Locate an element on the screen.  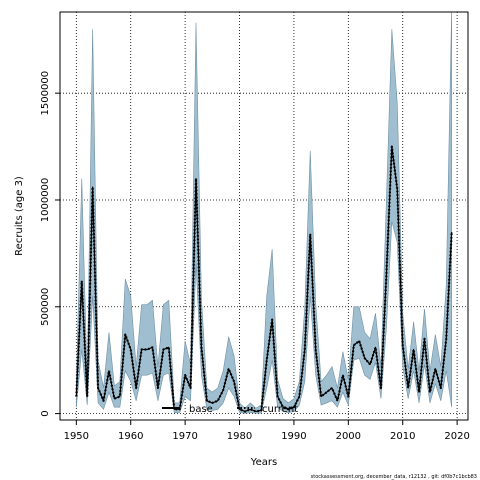
y-tick-label-1: 500000 is located at coordinates (45, 307).